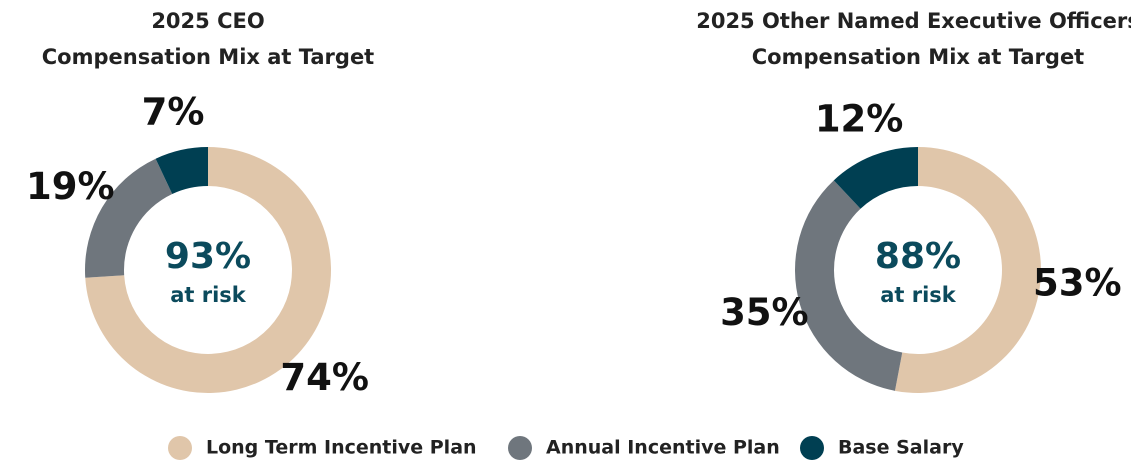  What do you see at coordinates (764, 312) in the screenshot?
I see `value-label: 35%` at bounding box center [764, 312].